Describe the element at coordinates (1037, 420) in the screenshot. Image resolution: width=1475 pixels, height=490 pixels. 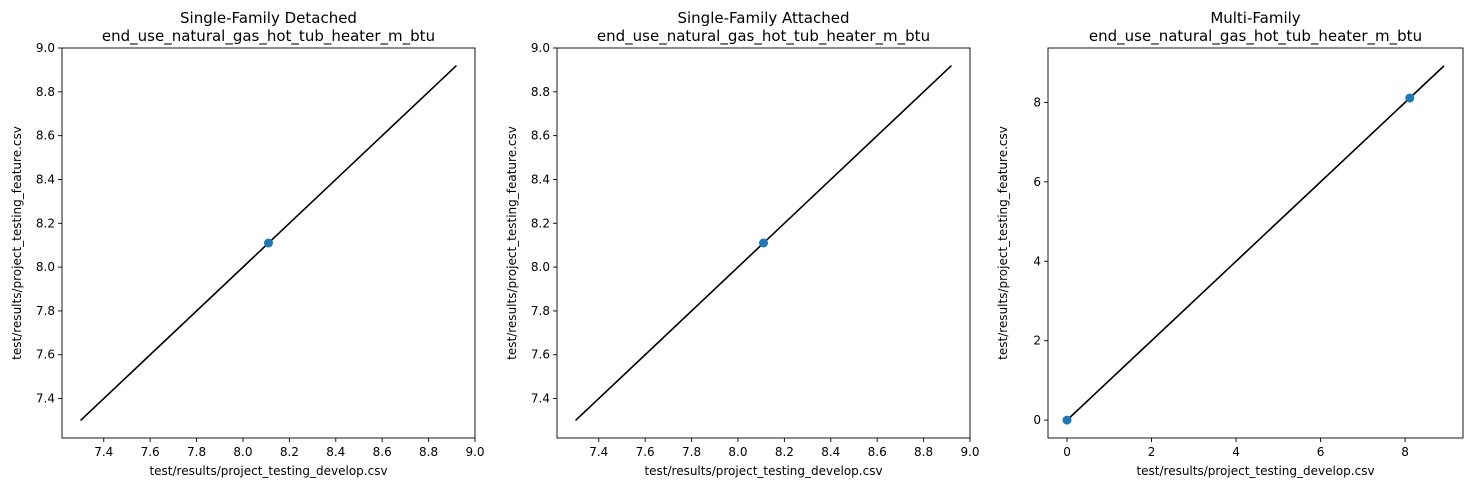
I see `y-tick-label: 0` at that location.